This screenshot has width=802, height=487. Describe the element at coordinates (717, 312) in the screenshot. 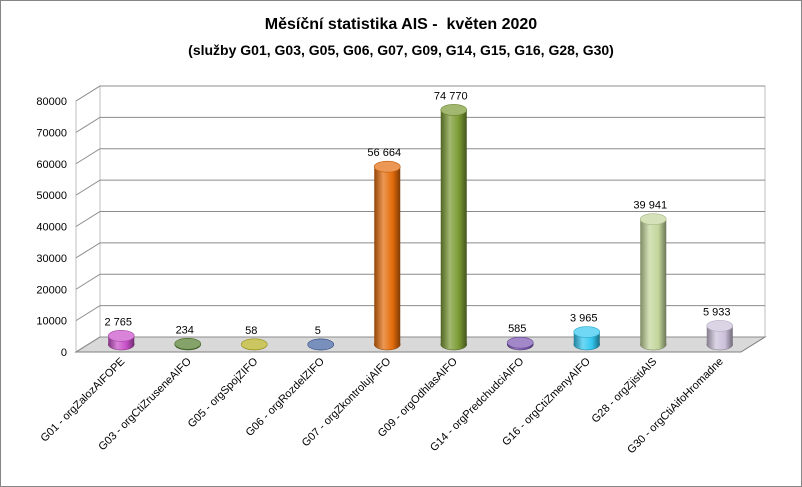

I see `data-label: 5 933` at that location.